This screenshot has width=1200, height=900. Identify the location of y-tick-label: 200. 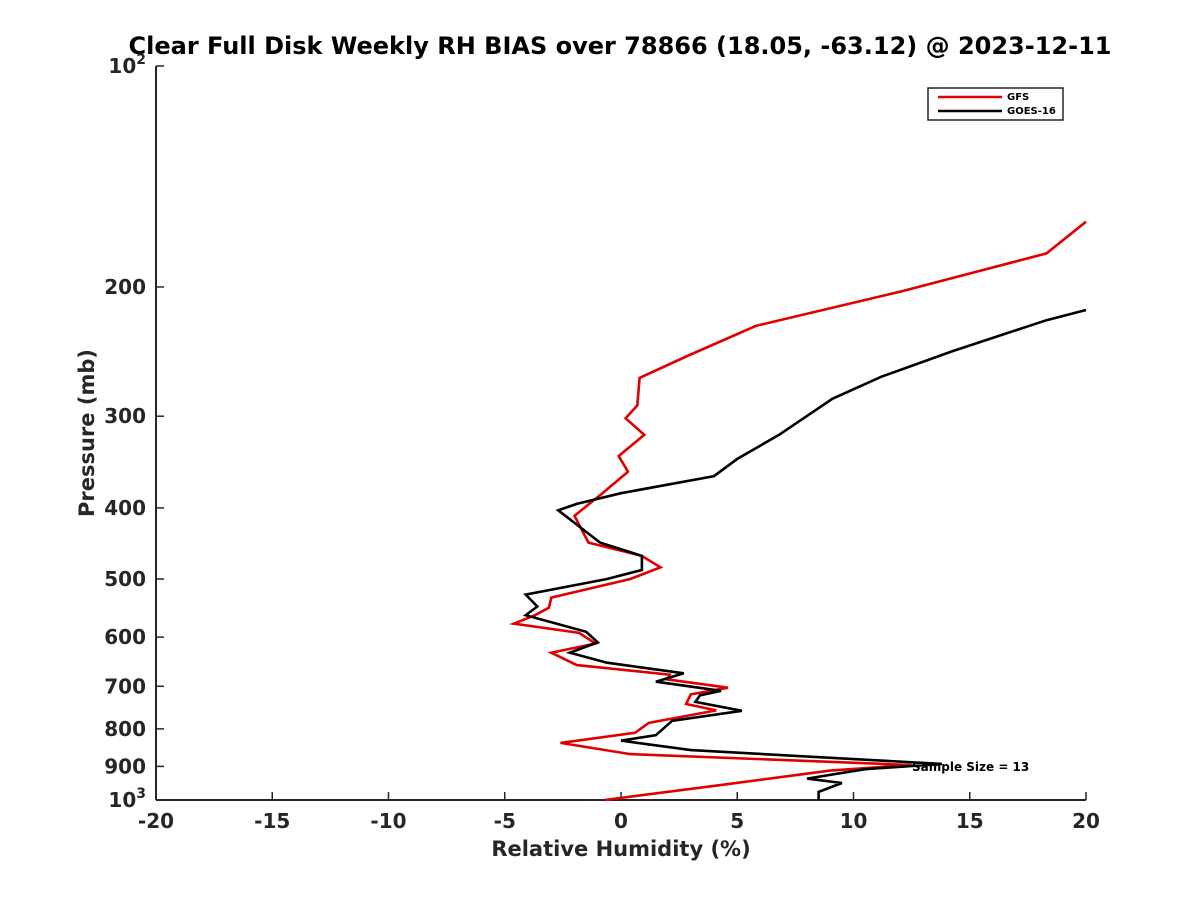
(125, 287).